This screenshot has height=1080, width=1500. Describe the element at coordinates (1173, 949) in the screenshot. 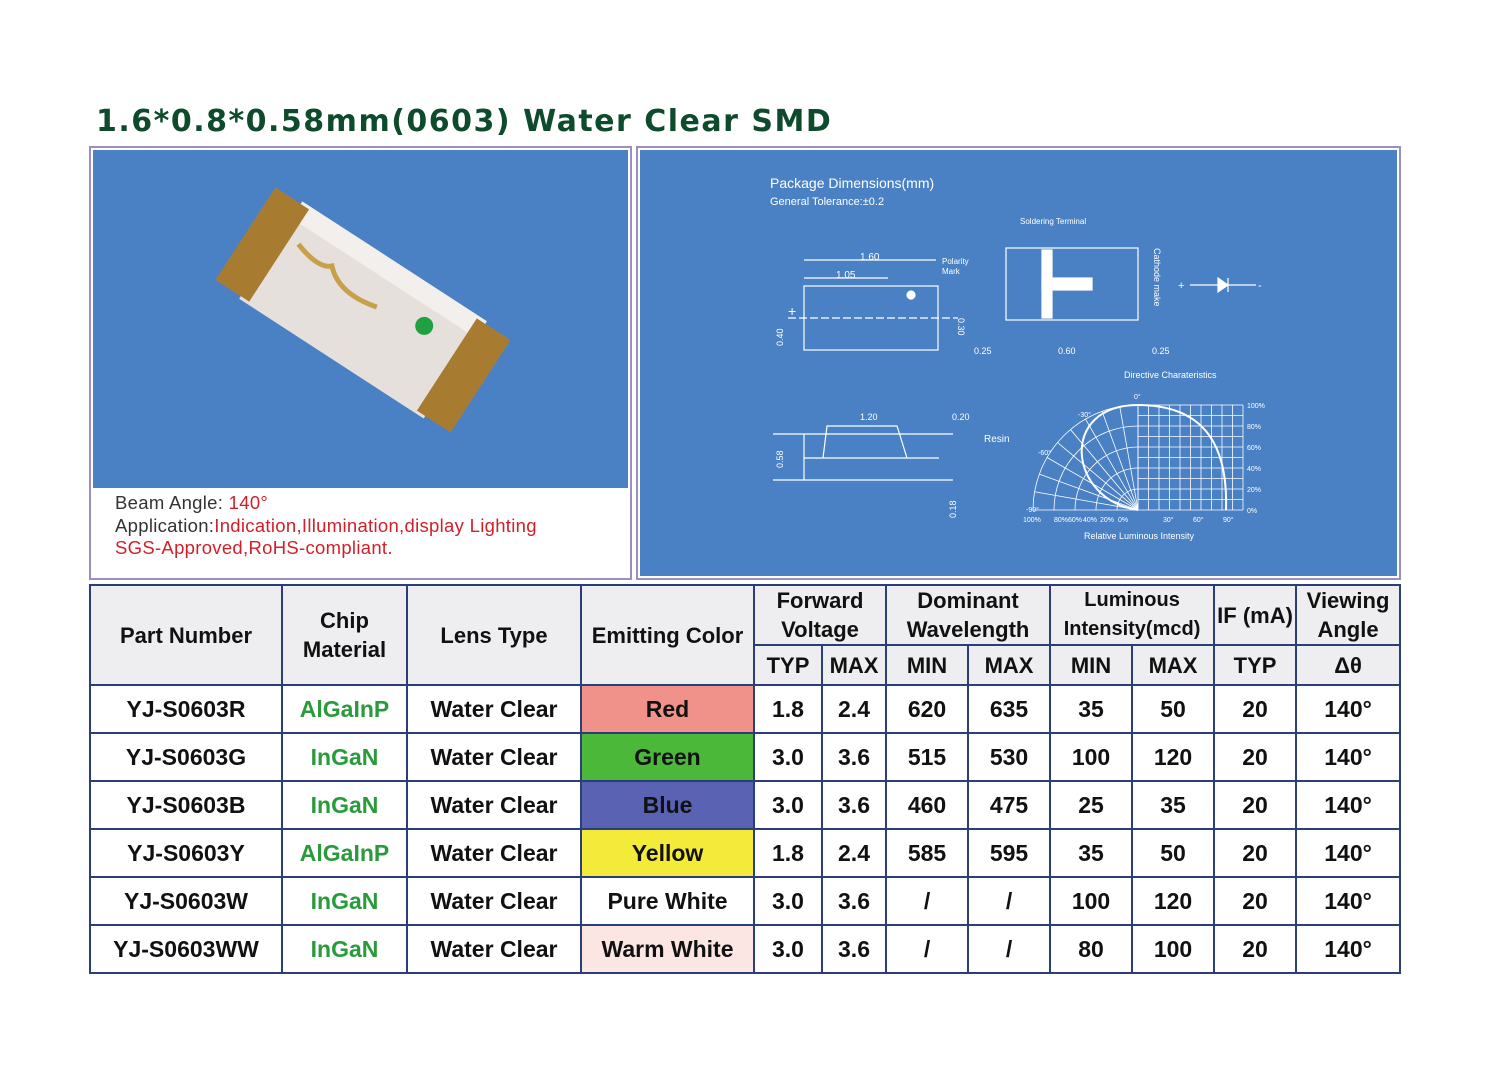

I see `cell-imax: 100` at that location.